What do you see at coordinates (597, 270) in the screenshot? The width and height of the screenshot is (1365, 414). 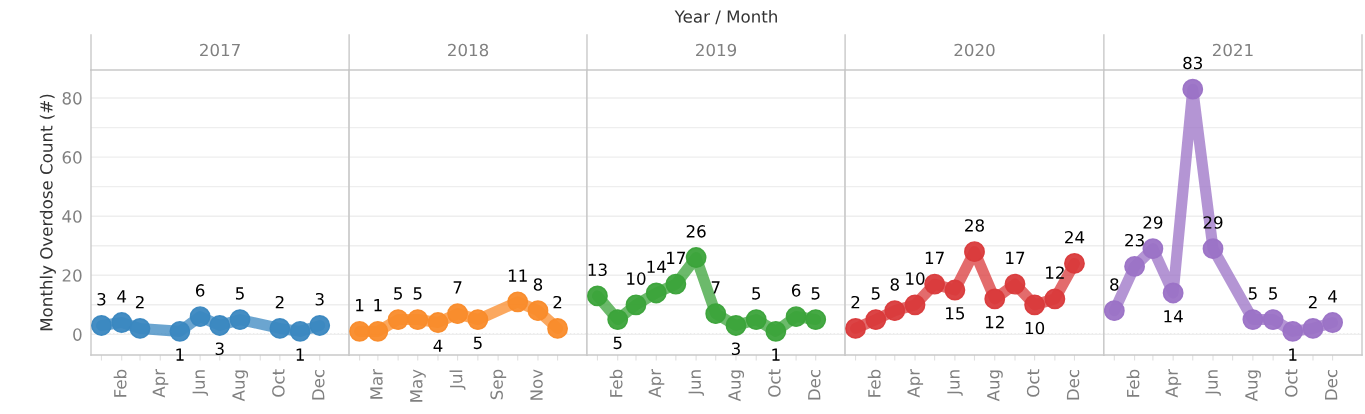 I see `data-label: 13` at bounding box center [597, 270].